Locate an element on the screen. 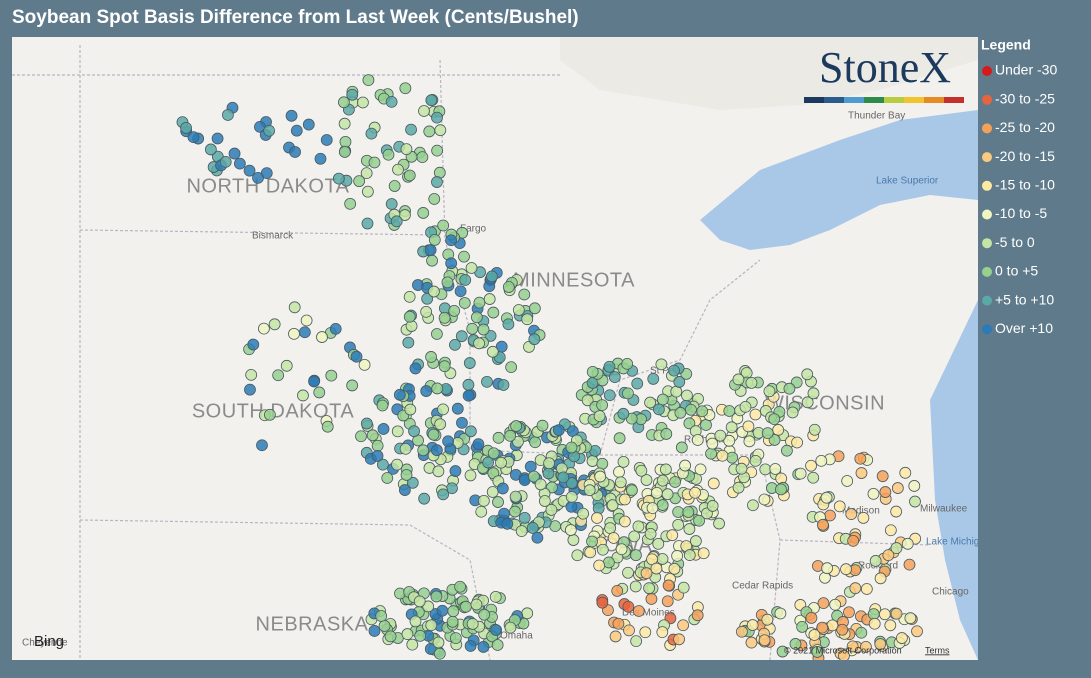  city-label: Madison is located at coordinates (861, 511).